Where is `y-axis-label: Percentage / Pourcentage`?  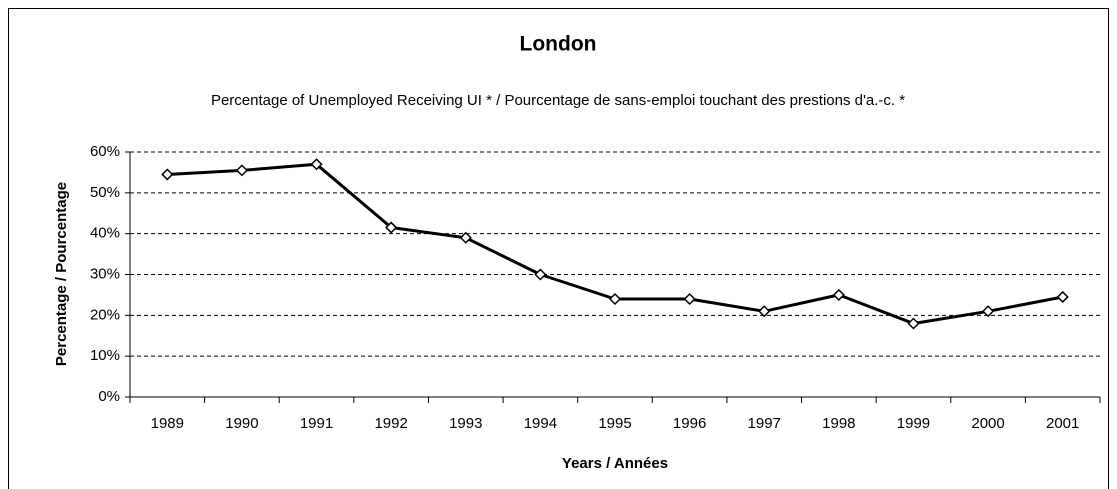
y-axis-label: Percentage / Pourcentage is located at coordinates (61, 274).